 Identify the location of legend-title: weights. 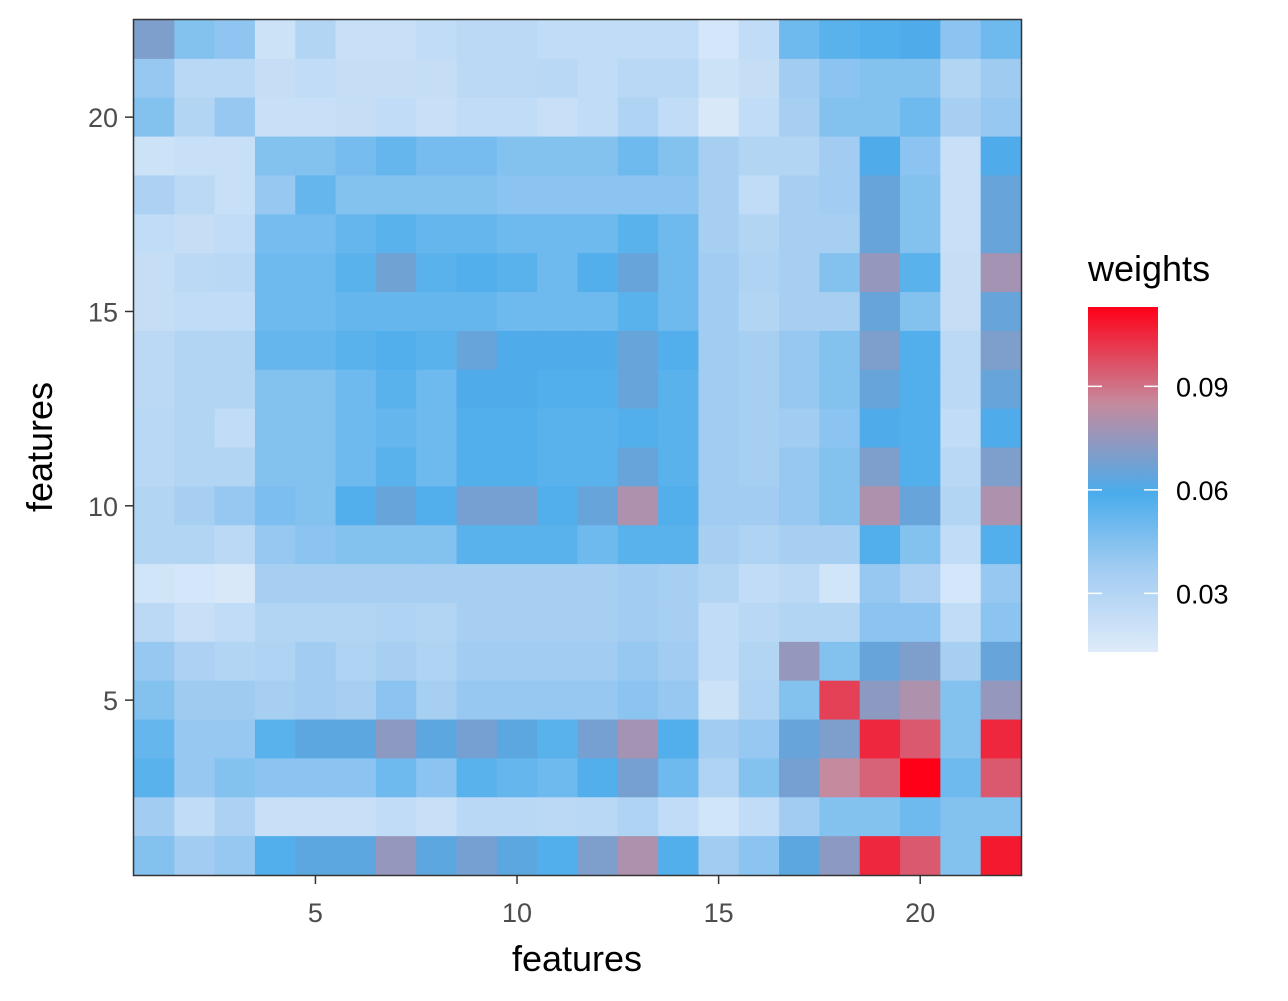
(1148, 268).